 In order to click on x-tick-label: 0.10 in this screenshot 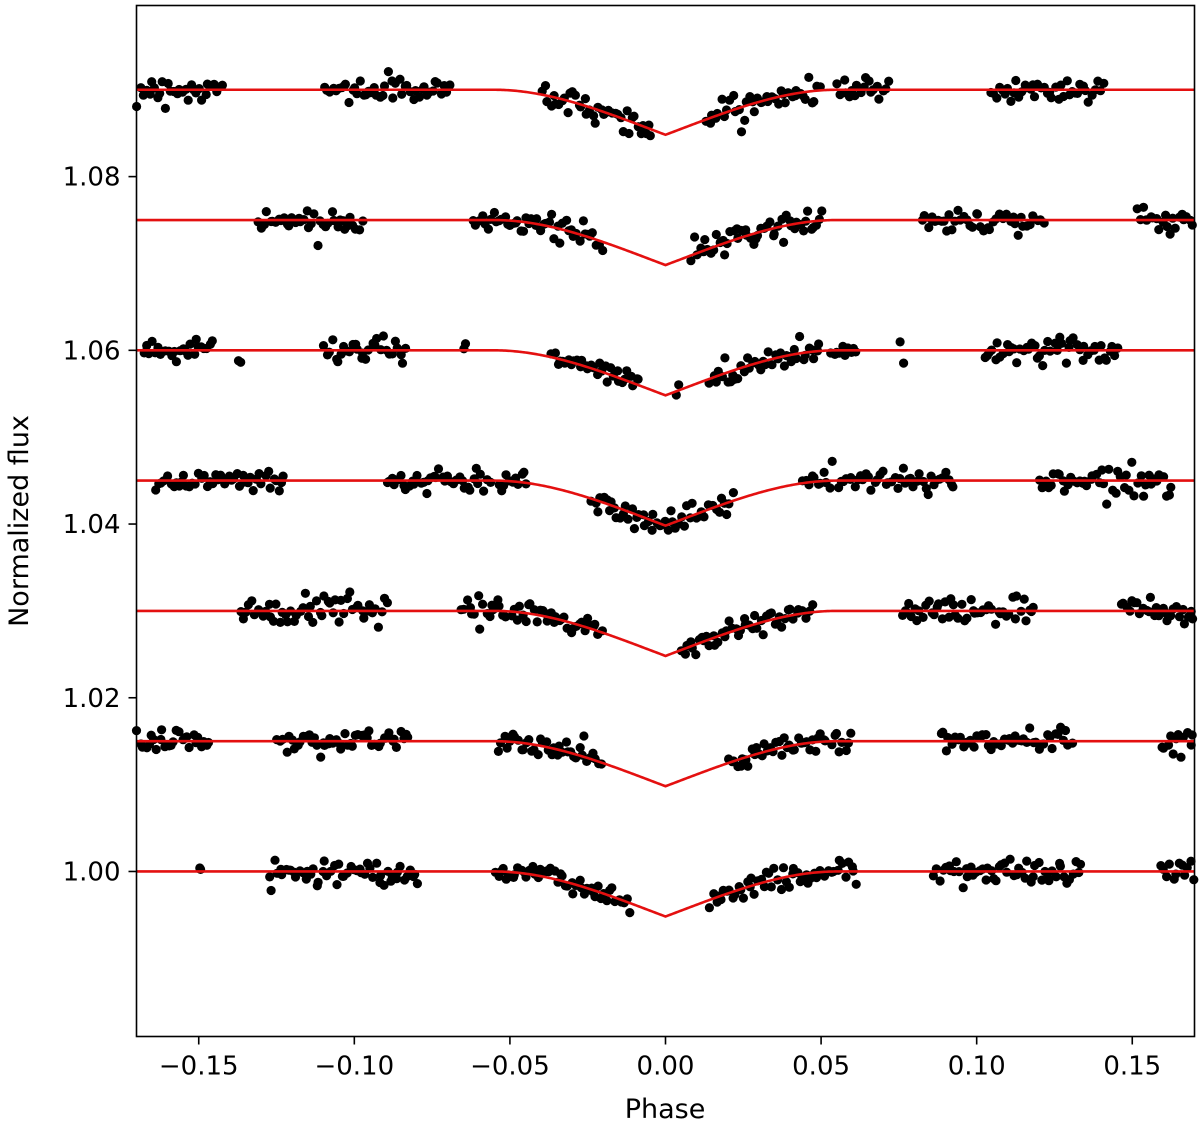, I will do `click(977, 1067)`.